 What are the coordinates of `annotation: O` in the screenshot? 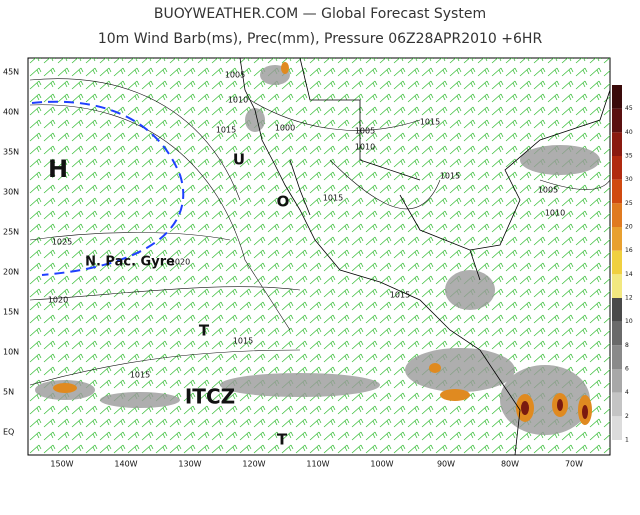 It's located at (283, 202).